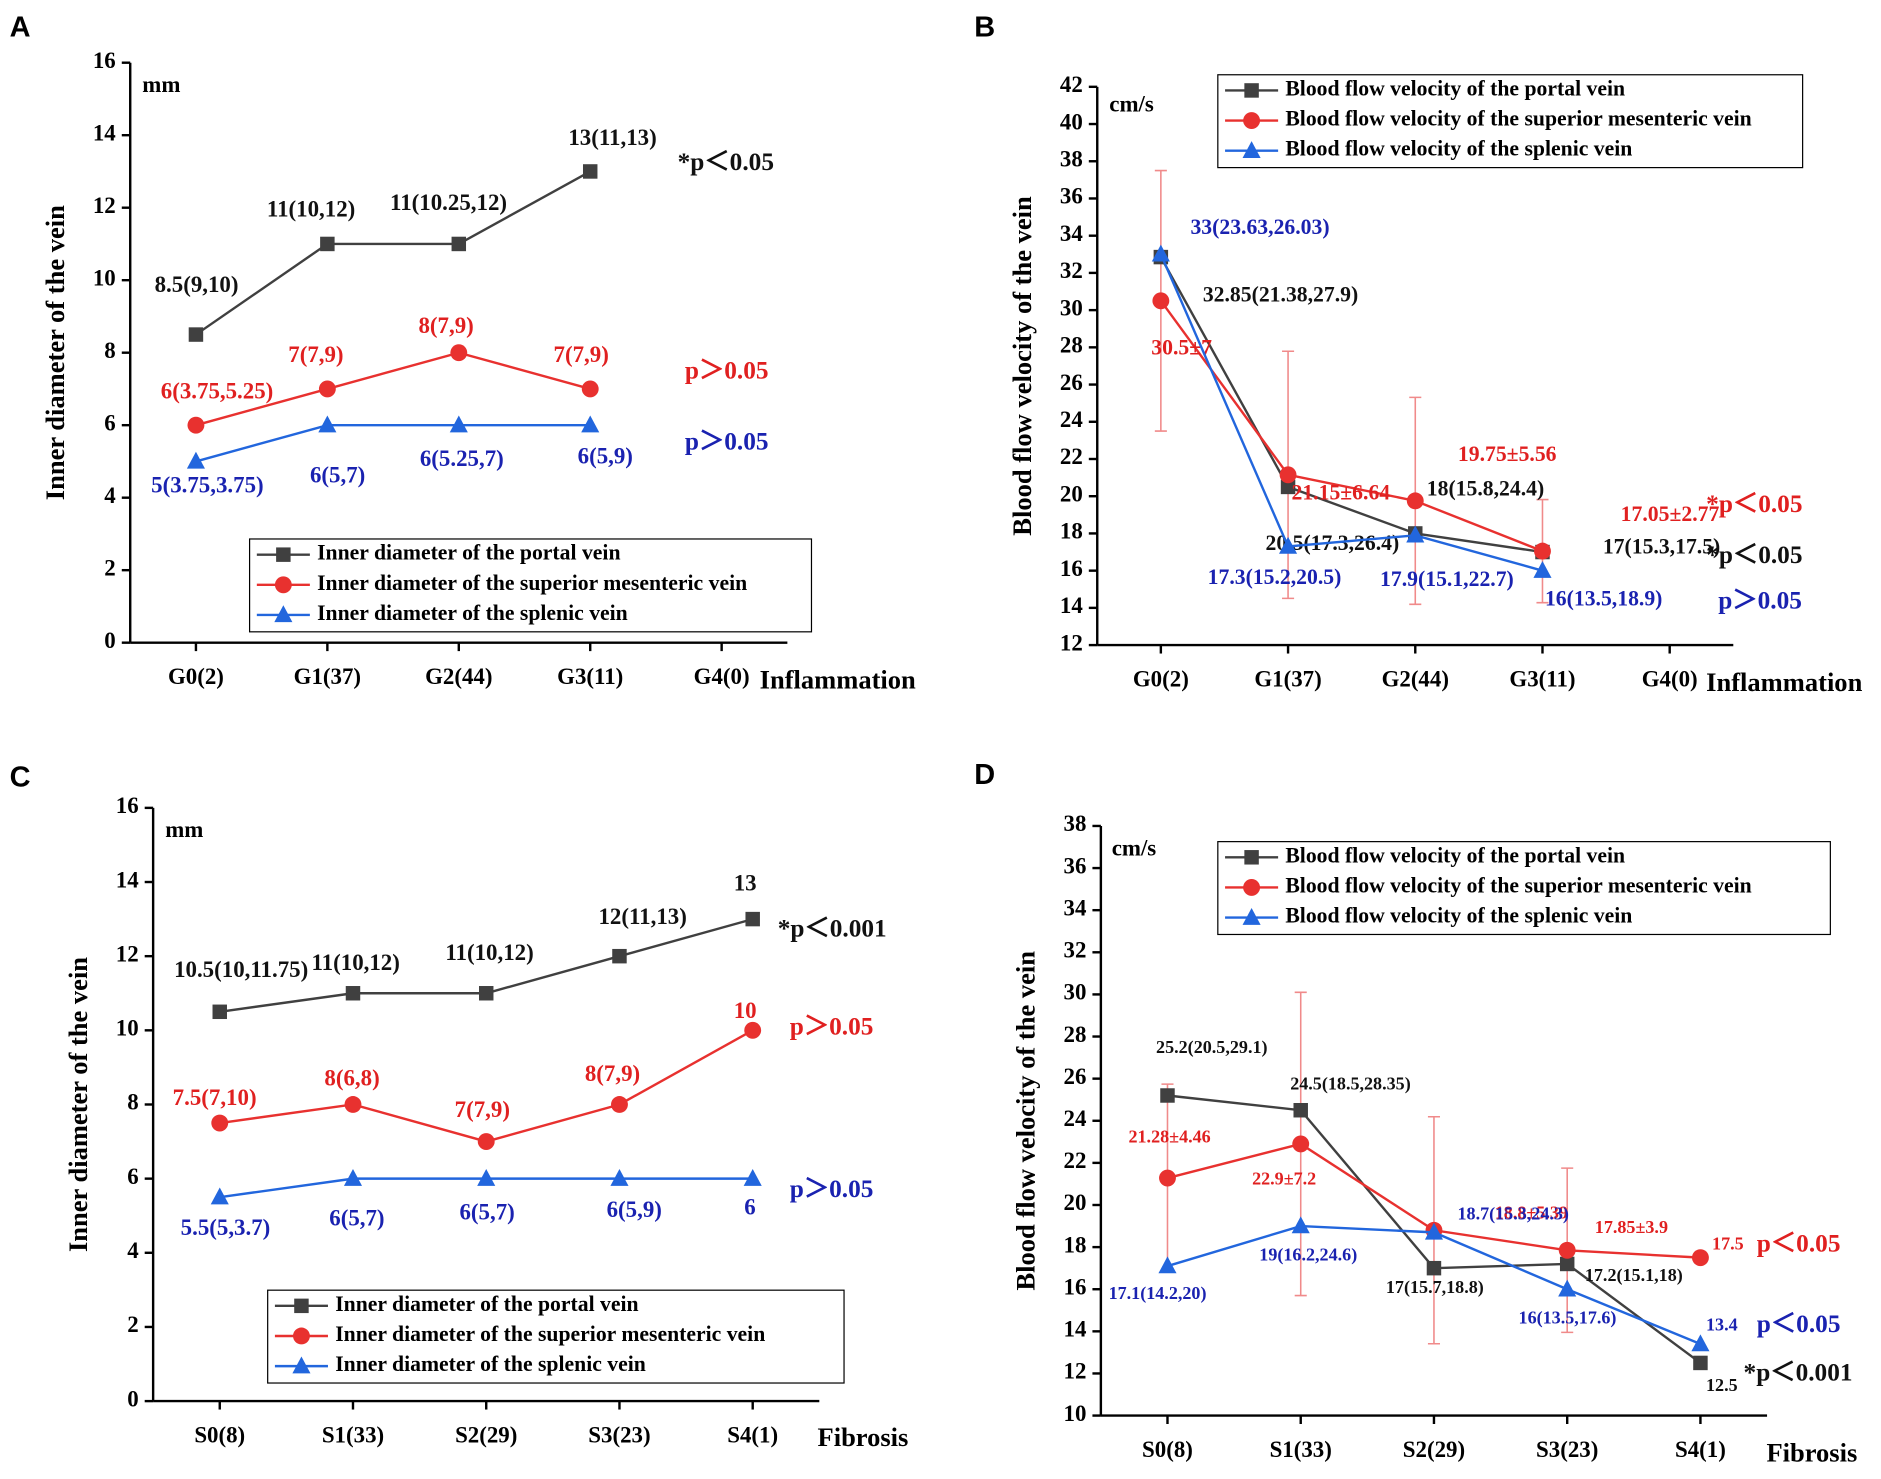 This screenshot has height=1479, width=1881. What do you see at coordinates (1134, 847) in the screenshot?
I see `unit-label: cm/s` at bounding box center [1134, 847].